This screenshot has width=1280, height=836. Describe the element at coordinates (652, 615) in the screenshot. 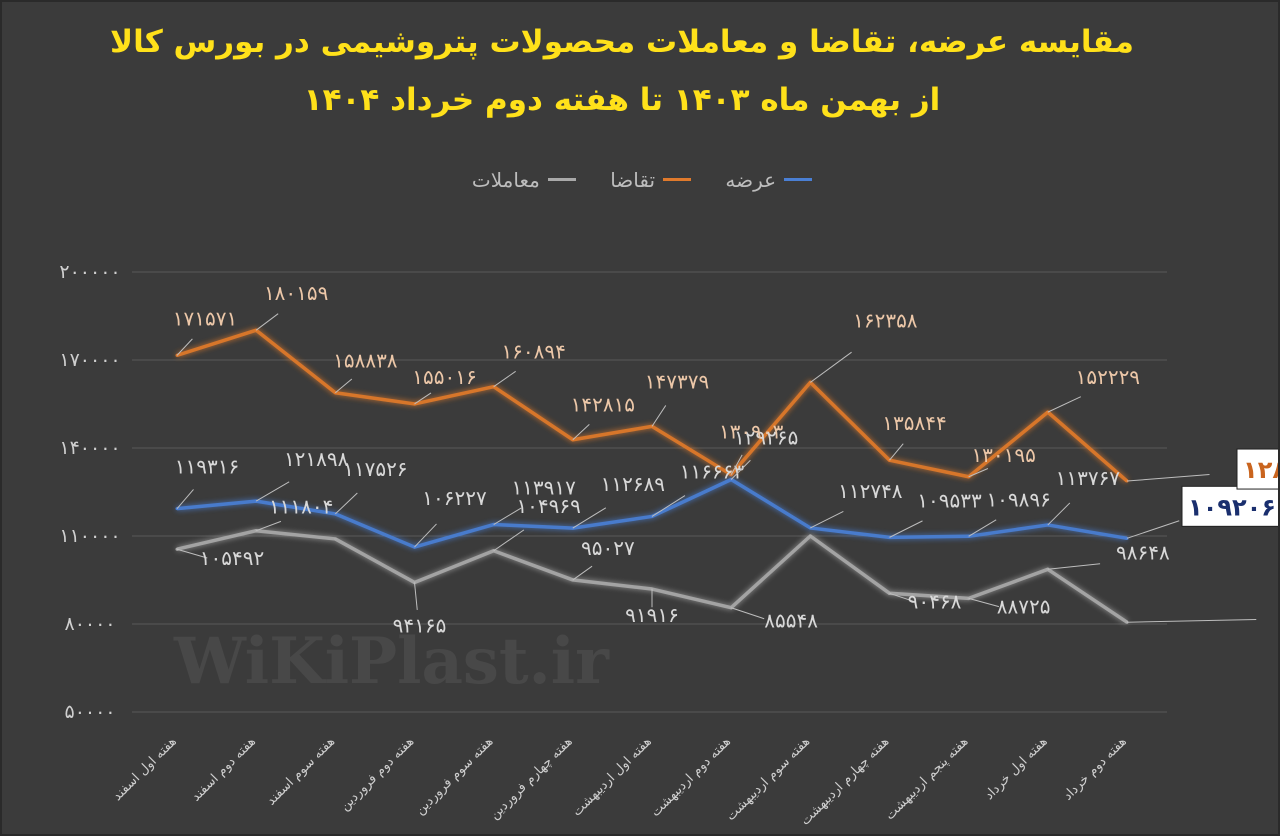

I see `data-label: ۹۱۹۱۶` at that location.